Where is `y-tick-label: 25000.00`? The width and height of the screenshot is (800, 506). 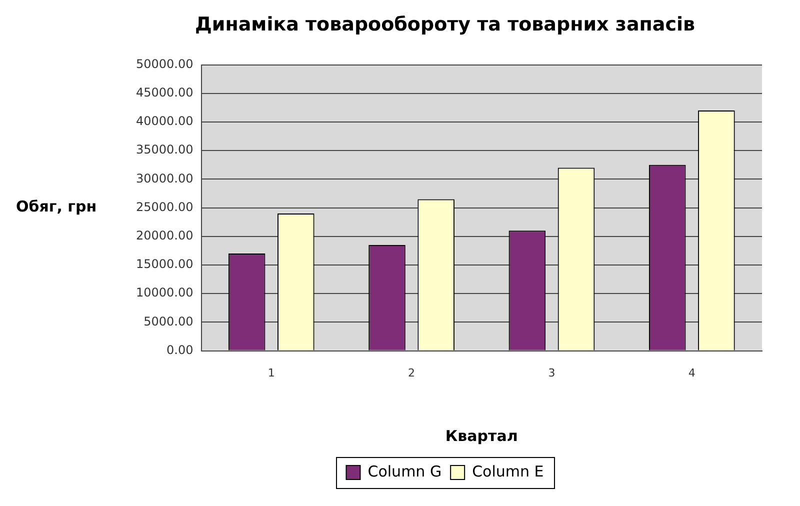 y-tick-label: 25000.00 is located at coordinates (165, 207).